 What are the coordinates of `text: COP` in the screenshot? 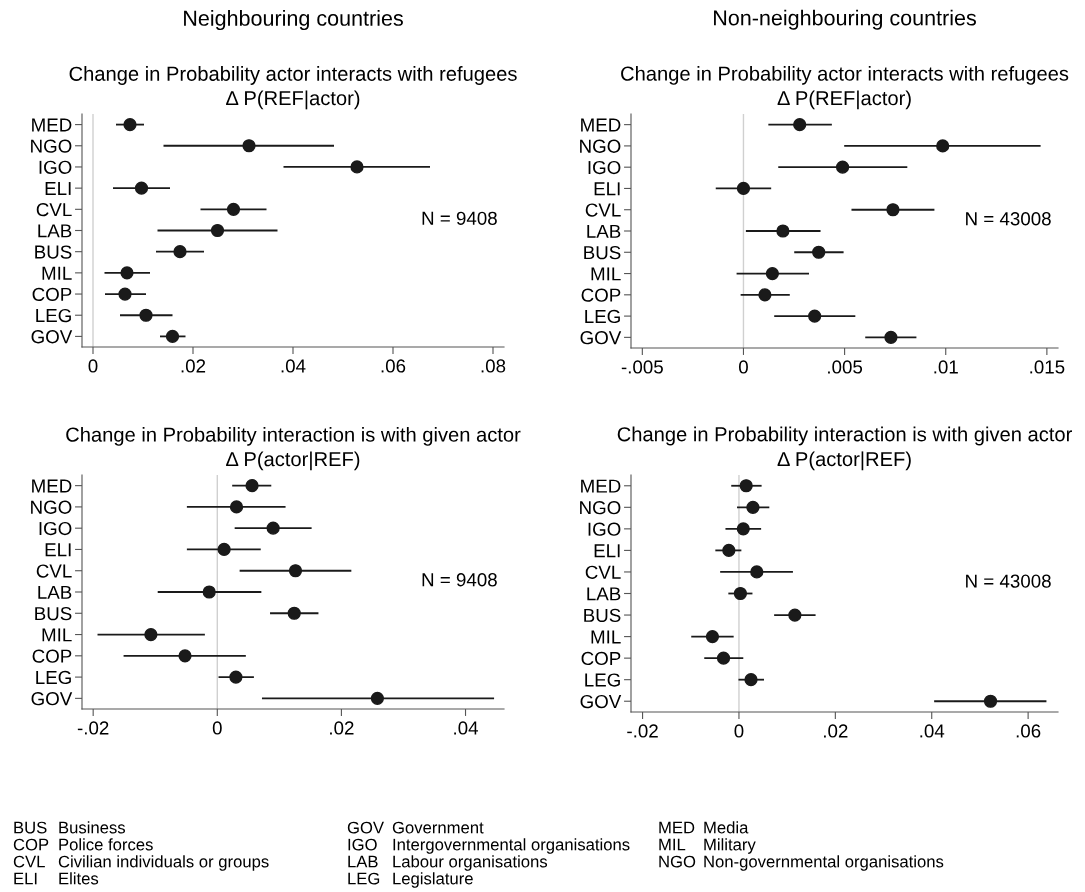 It's located at (31, 844).